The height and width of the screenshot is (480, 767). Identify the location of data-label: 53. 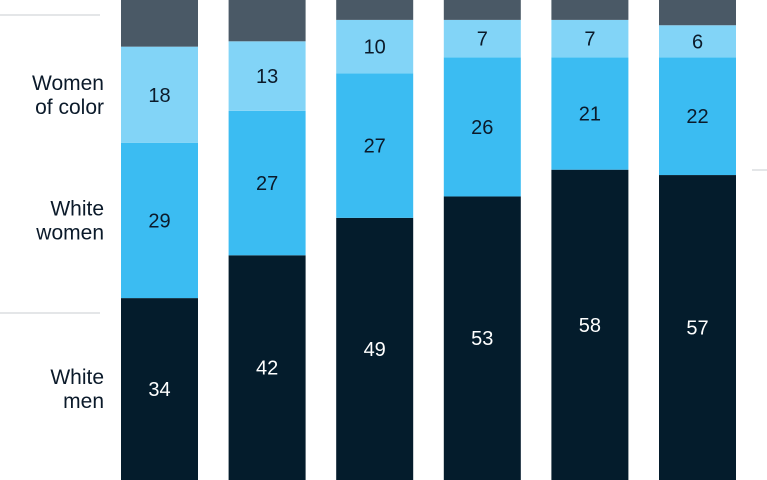
(482, 339).